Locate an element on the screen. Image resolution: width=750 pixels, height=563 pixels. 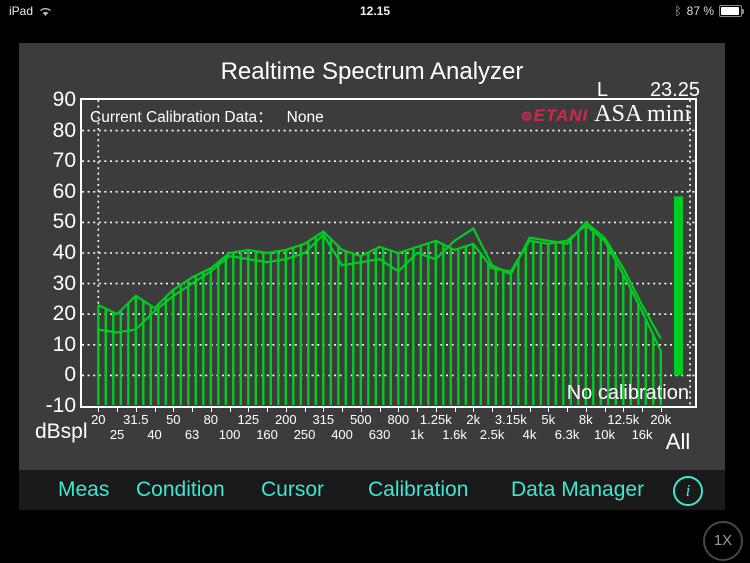
x-tick-label: 80 is located at coordinates (211, 419).